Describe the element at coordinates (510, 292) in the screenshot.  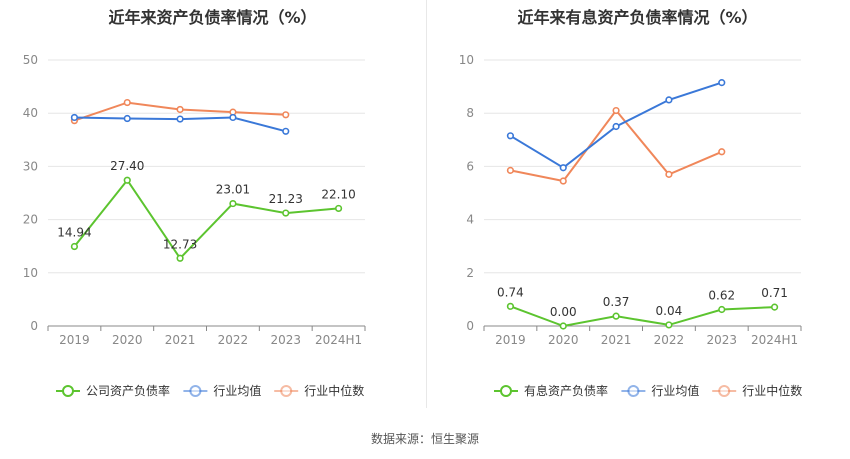
I see `data-label: 0.74` at that location.